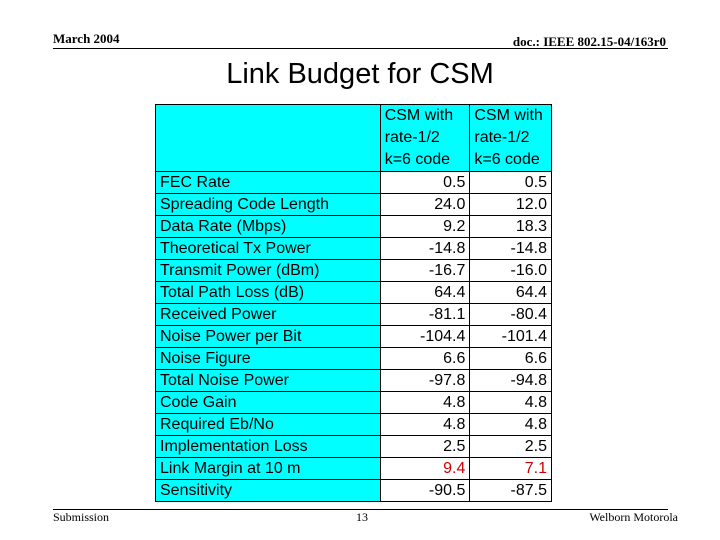  Describe the element at coordinates (268, 248) in the screenshot. I see `row-label: Theoretical Tx Power` at that location.